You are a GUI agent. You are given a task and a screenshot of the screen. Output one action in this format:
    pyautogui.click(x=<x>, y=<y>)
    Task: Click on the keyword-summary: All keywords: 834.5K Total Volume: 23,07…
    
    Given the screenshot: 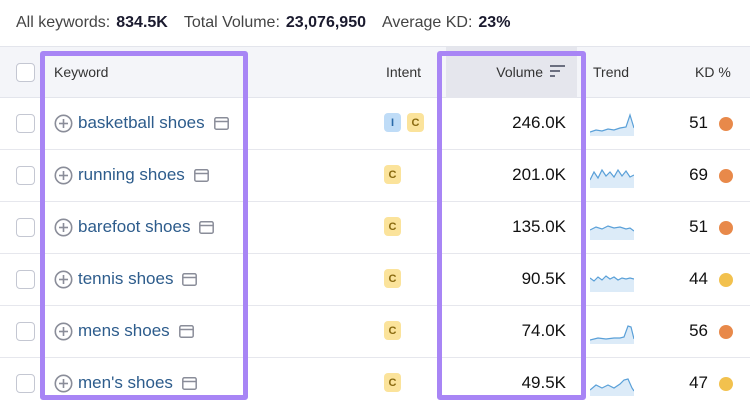 What is the action you would take?
    pyautogui.click(x=263, y=23)
    